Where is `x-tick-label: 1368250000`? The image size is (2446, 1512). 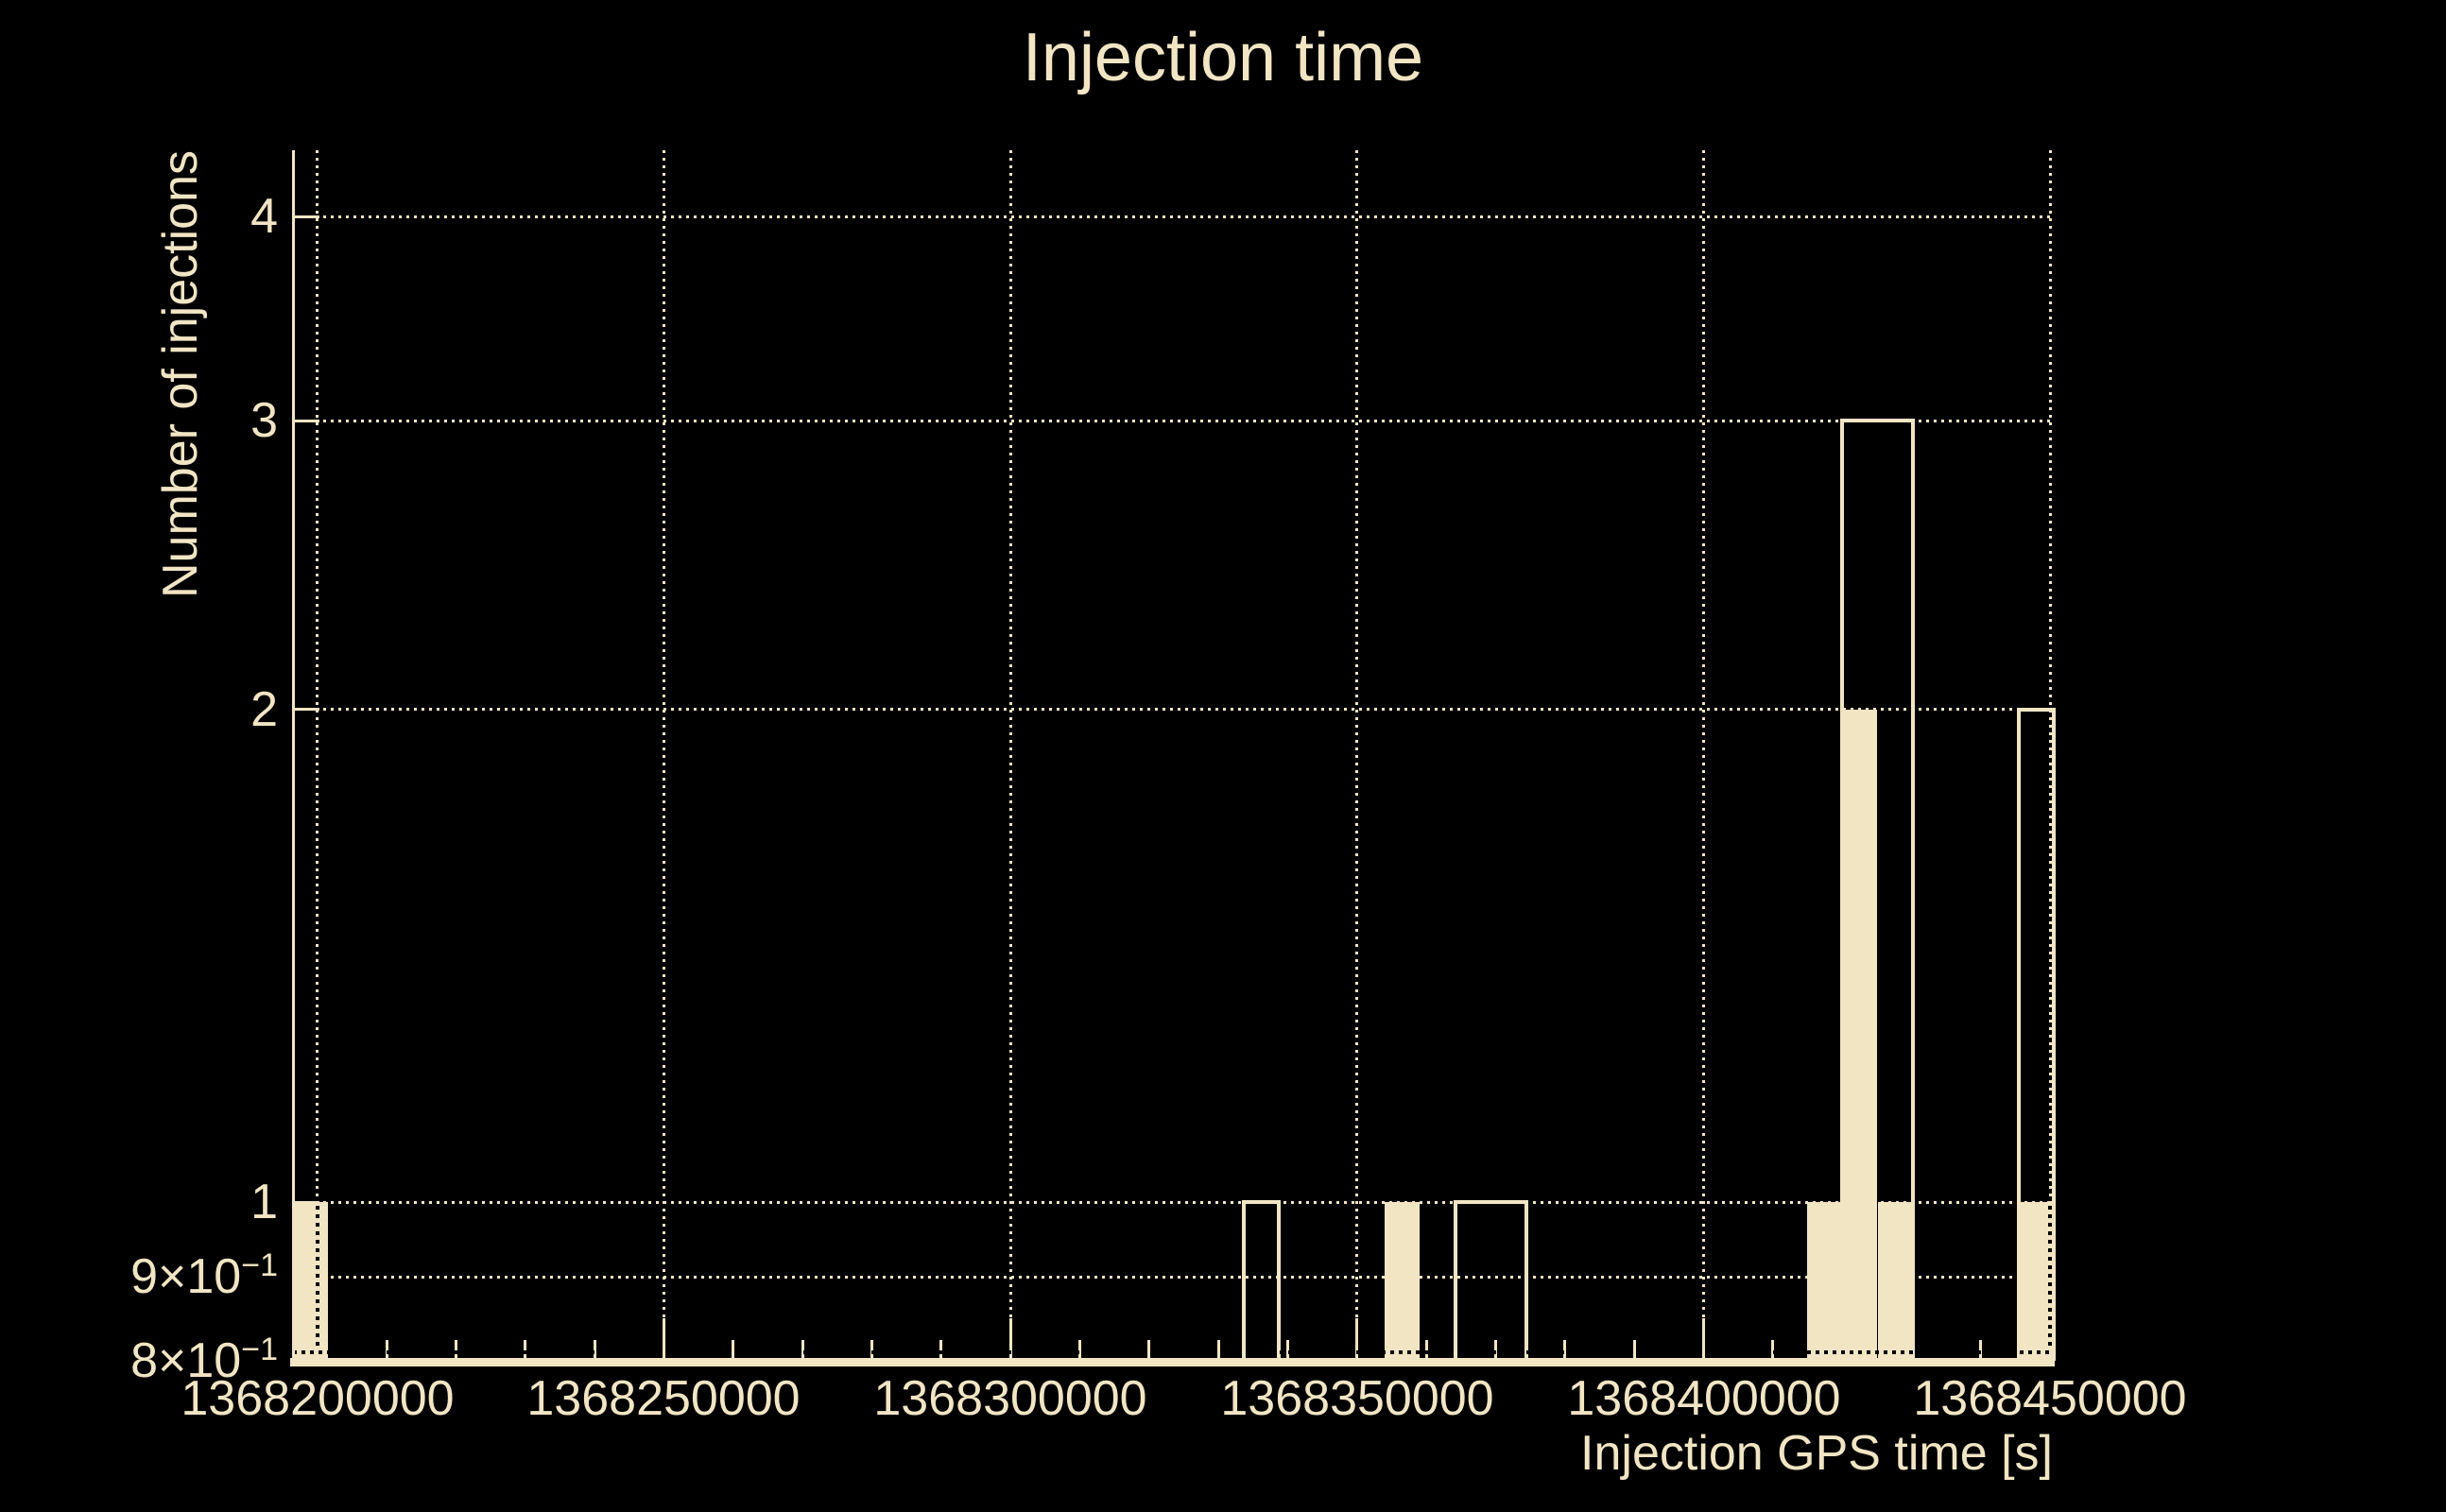
x-tick-label: 1368250000 is located at coordinates (663, 1398).